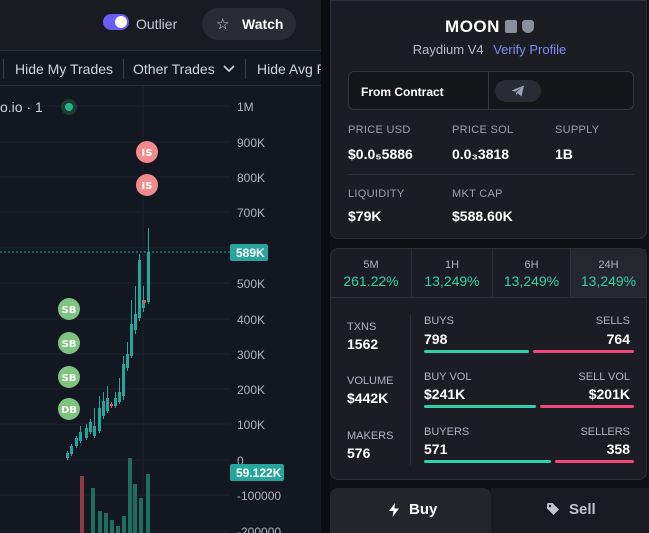 Image resolution: width=649 pixels, height=533 pixels. I want to click on stats-divider, so click(491, 174).